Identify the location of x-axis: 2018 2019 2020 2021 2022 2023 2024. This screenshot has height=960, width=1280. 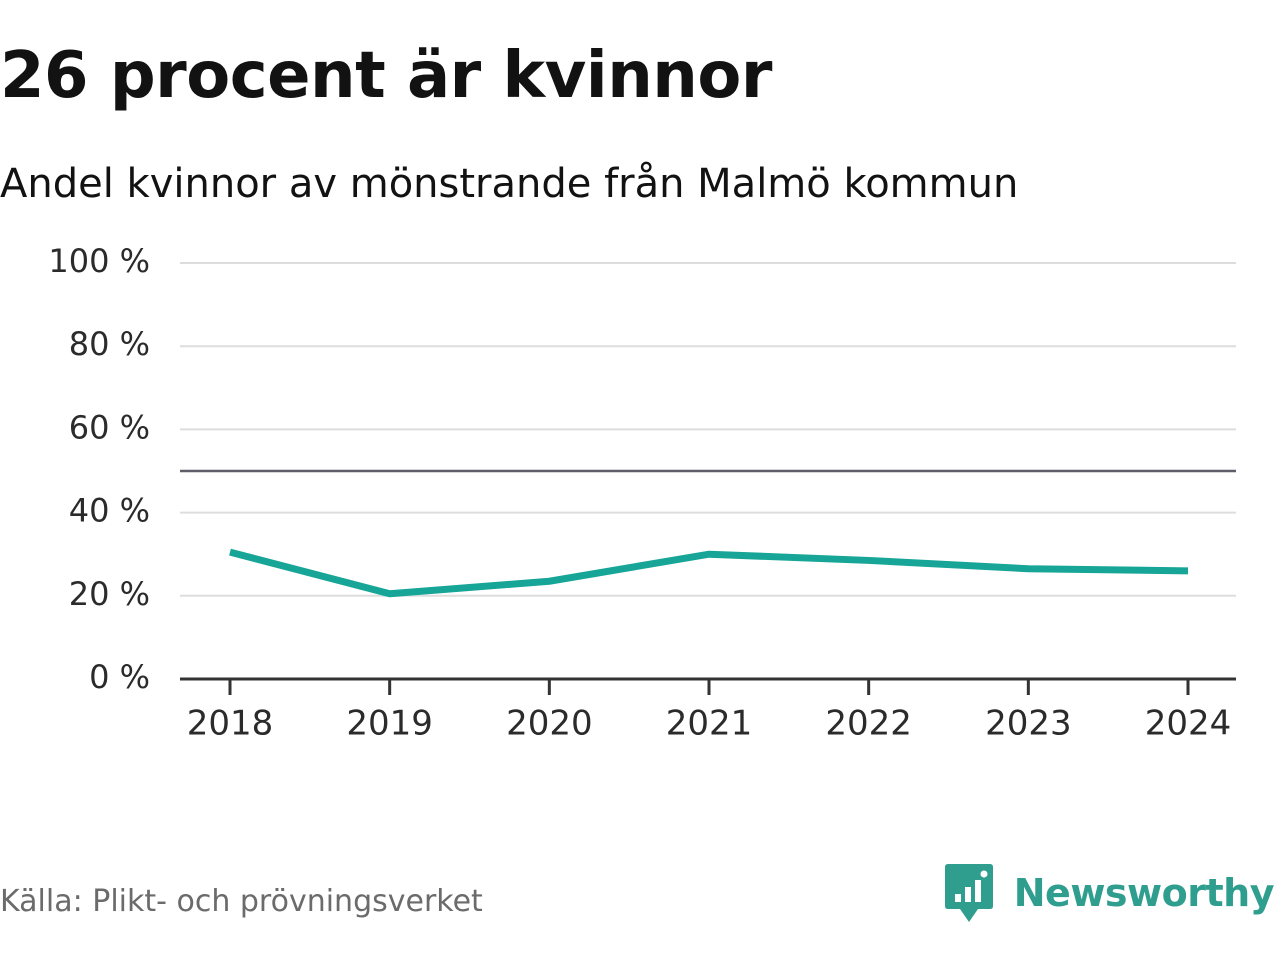
(708, 710).